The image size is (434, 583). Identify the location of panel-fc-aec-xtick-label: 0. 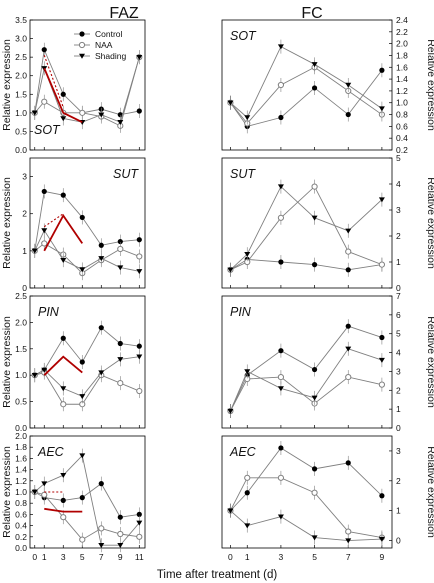
(230, 557).